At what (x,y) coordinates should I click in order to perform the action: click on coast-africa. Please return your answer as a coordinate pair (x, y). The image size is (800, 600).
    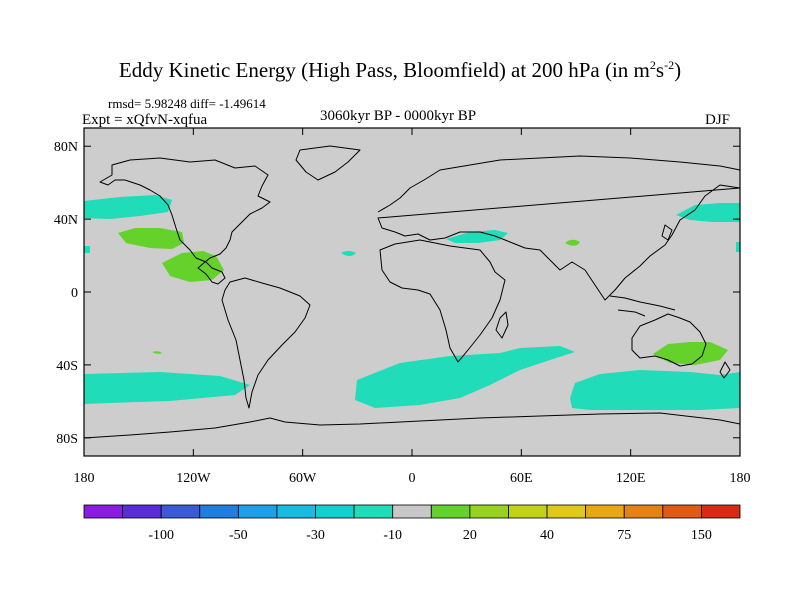
    Looking at the image, I should click on (442, 301).